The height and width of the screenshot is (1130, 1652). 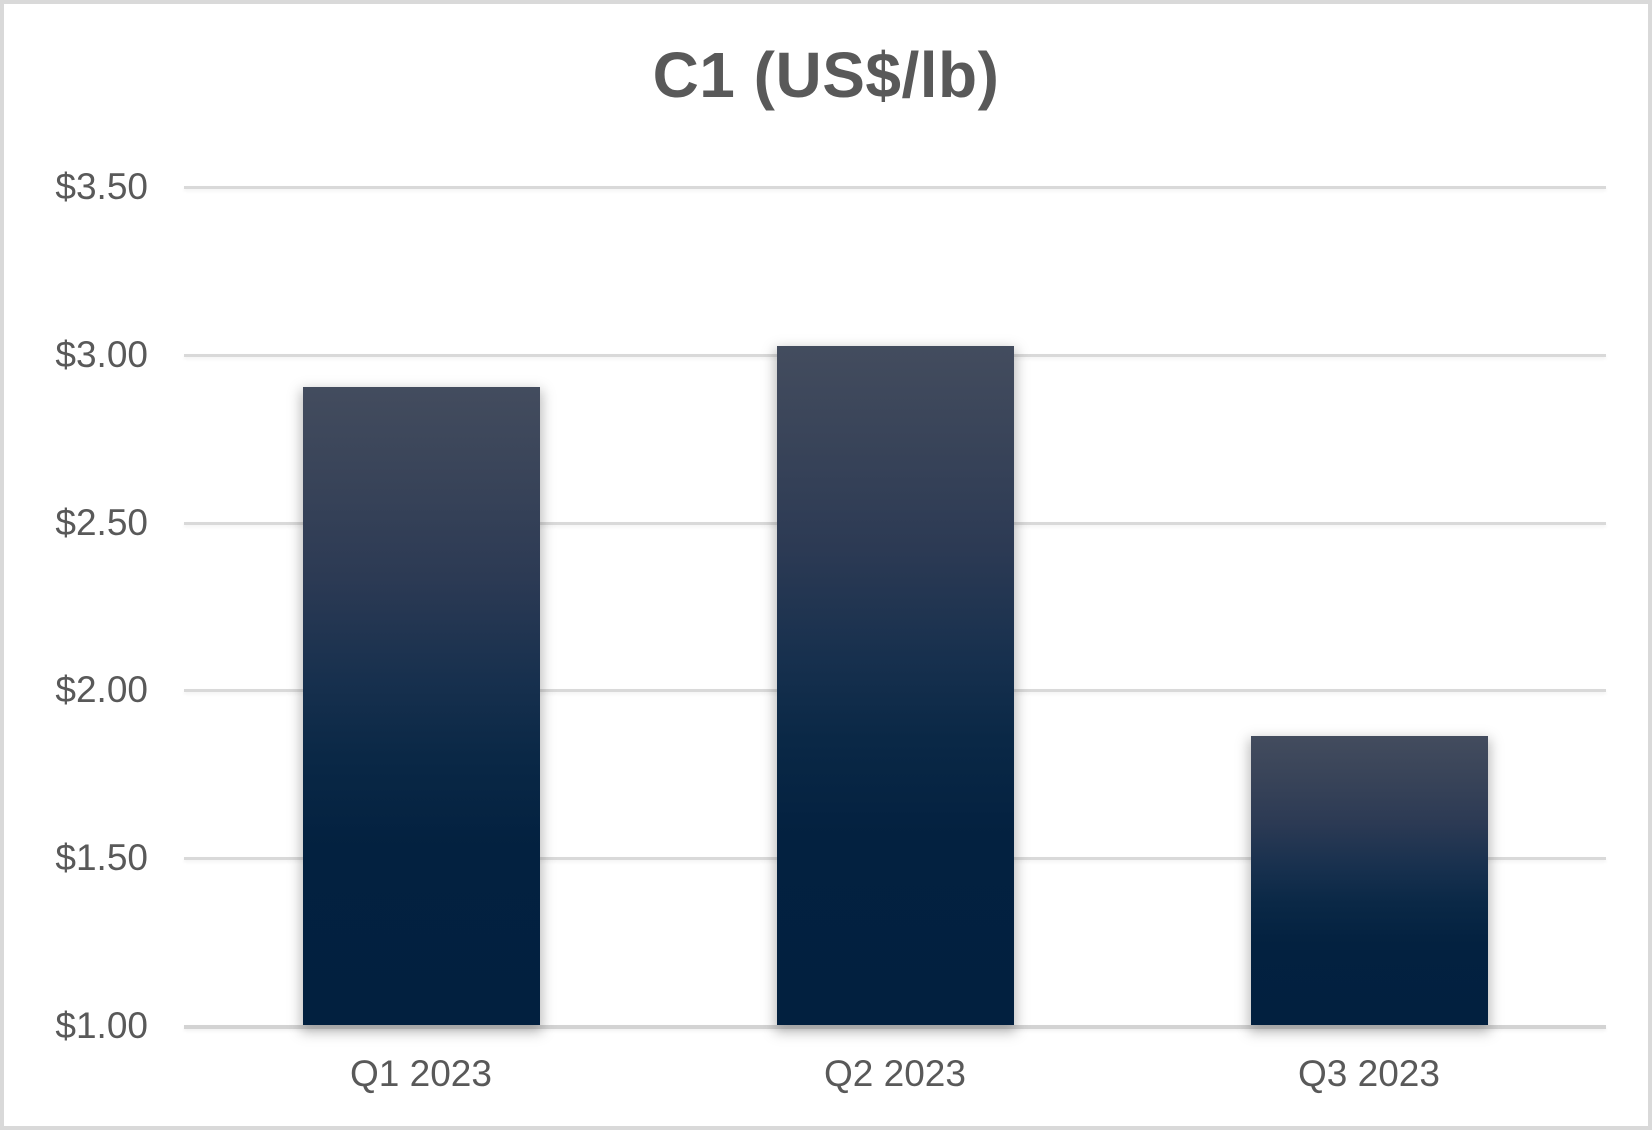 What do you see at coordinates (895, 187) in the screenshot?
I see `gridline` at bounding box center [895, 187].